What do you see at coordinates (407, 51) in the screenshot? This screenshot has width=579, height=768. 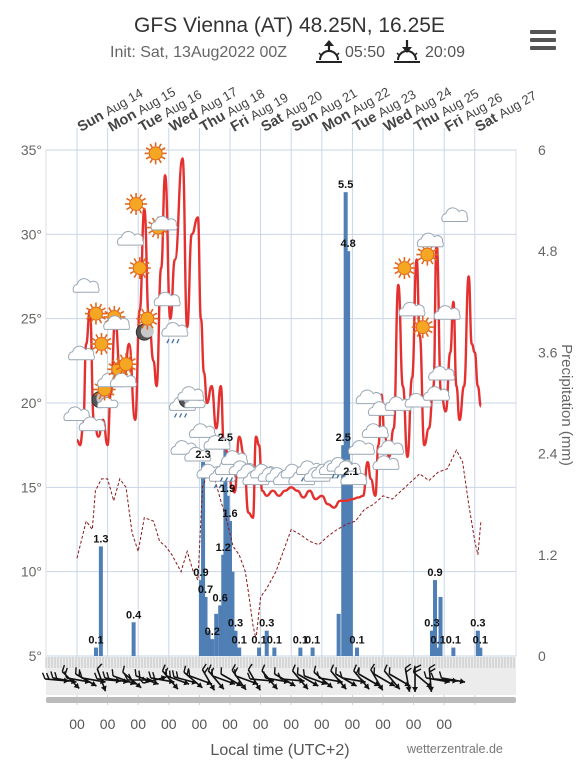 I see `sunset-icon` at bounding box center [407, 51].